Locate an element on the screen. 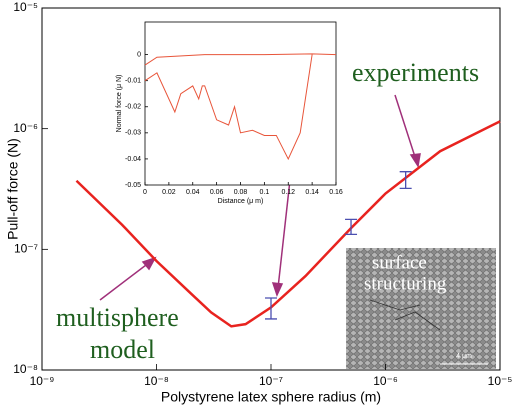  x-tick-label: 0.04 is located at coordinates (193, 192).